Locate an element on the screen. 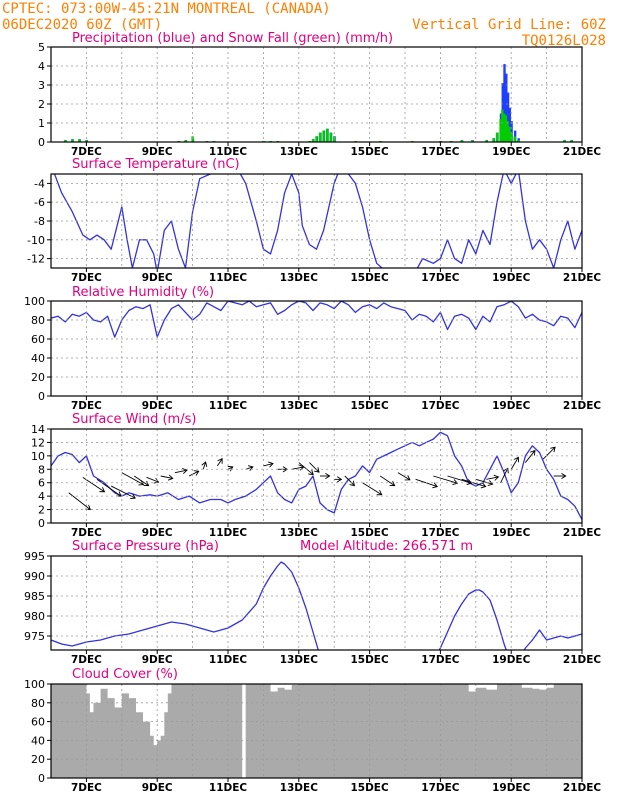 This screenshot has width=618, height=800. wind-grid is located at coordinates (316, 476).